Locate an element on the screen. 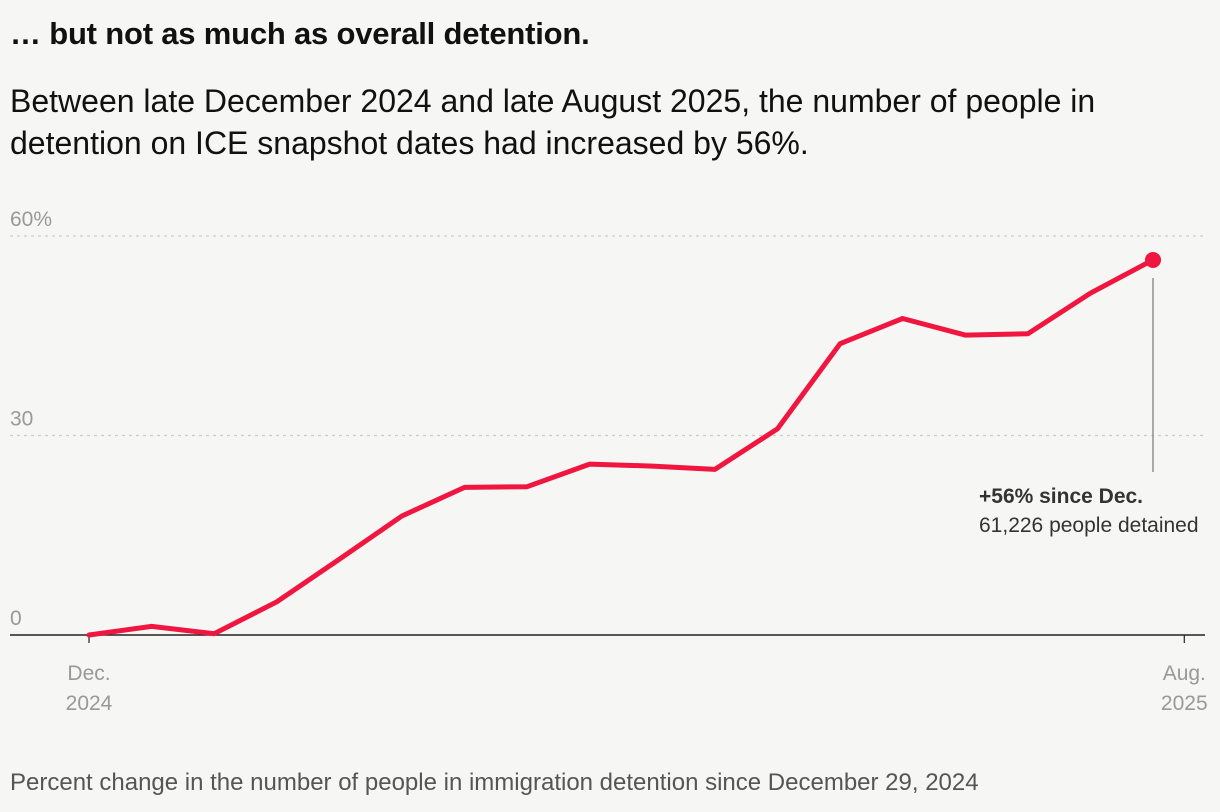 Image resolution: width=1220 pixels, height=812 pixels. x-tick-label-year-0: 2024 is located at coordinates (89, 703).